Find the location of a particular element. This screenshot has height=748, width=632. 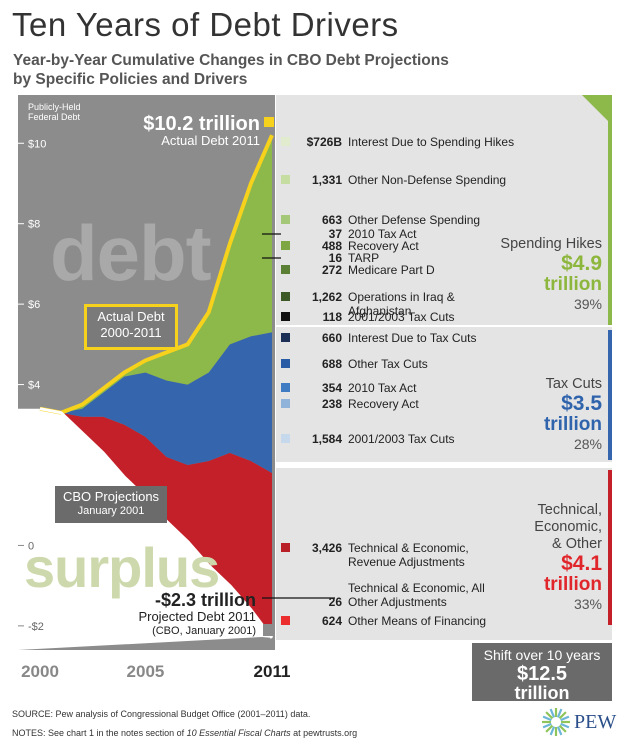

group-share: 28% is located at coordinates (587, 444).